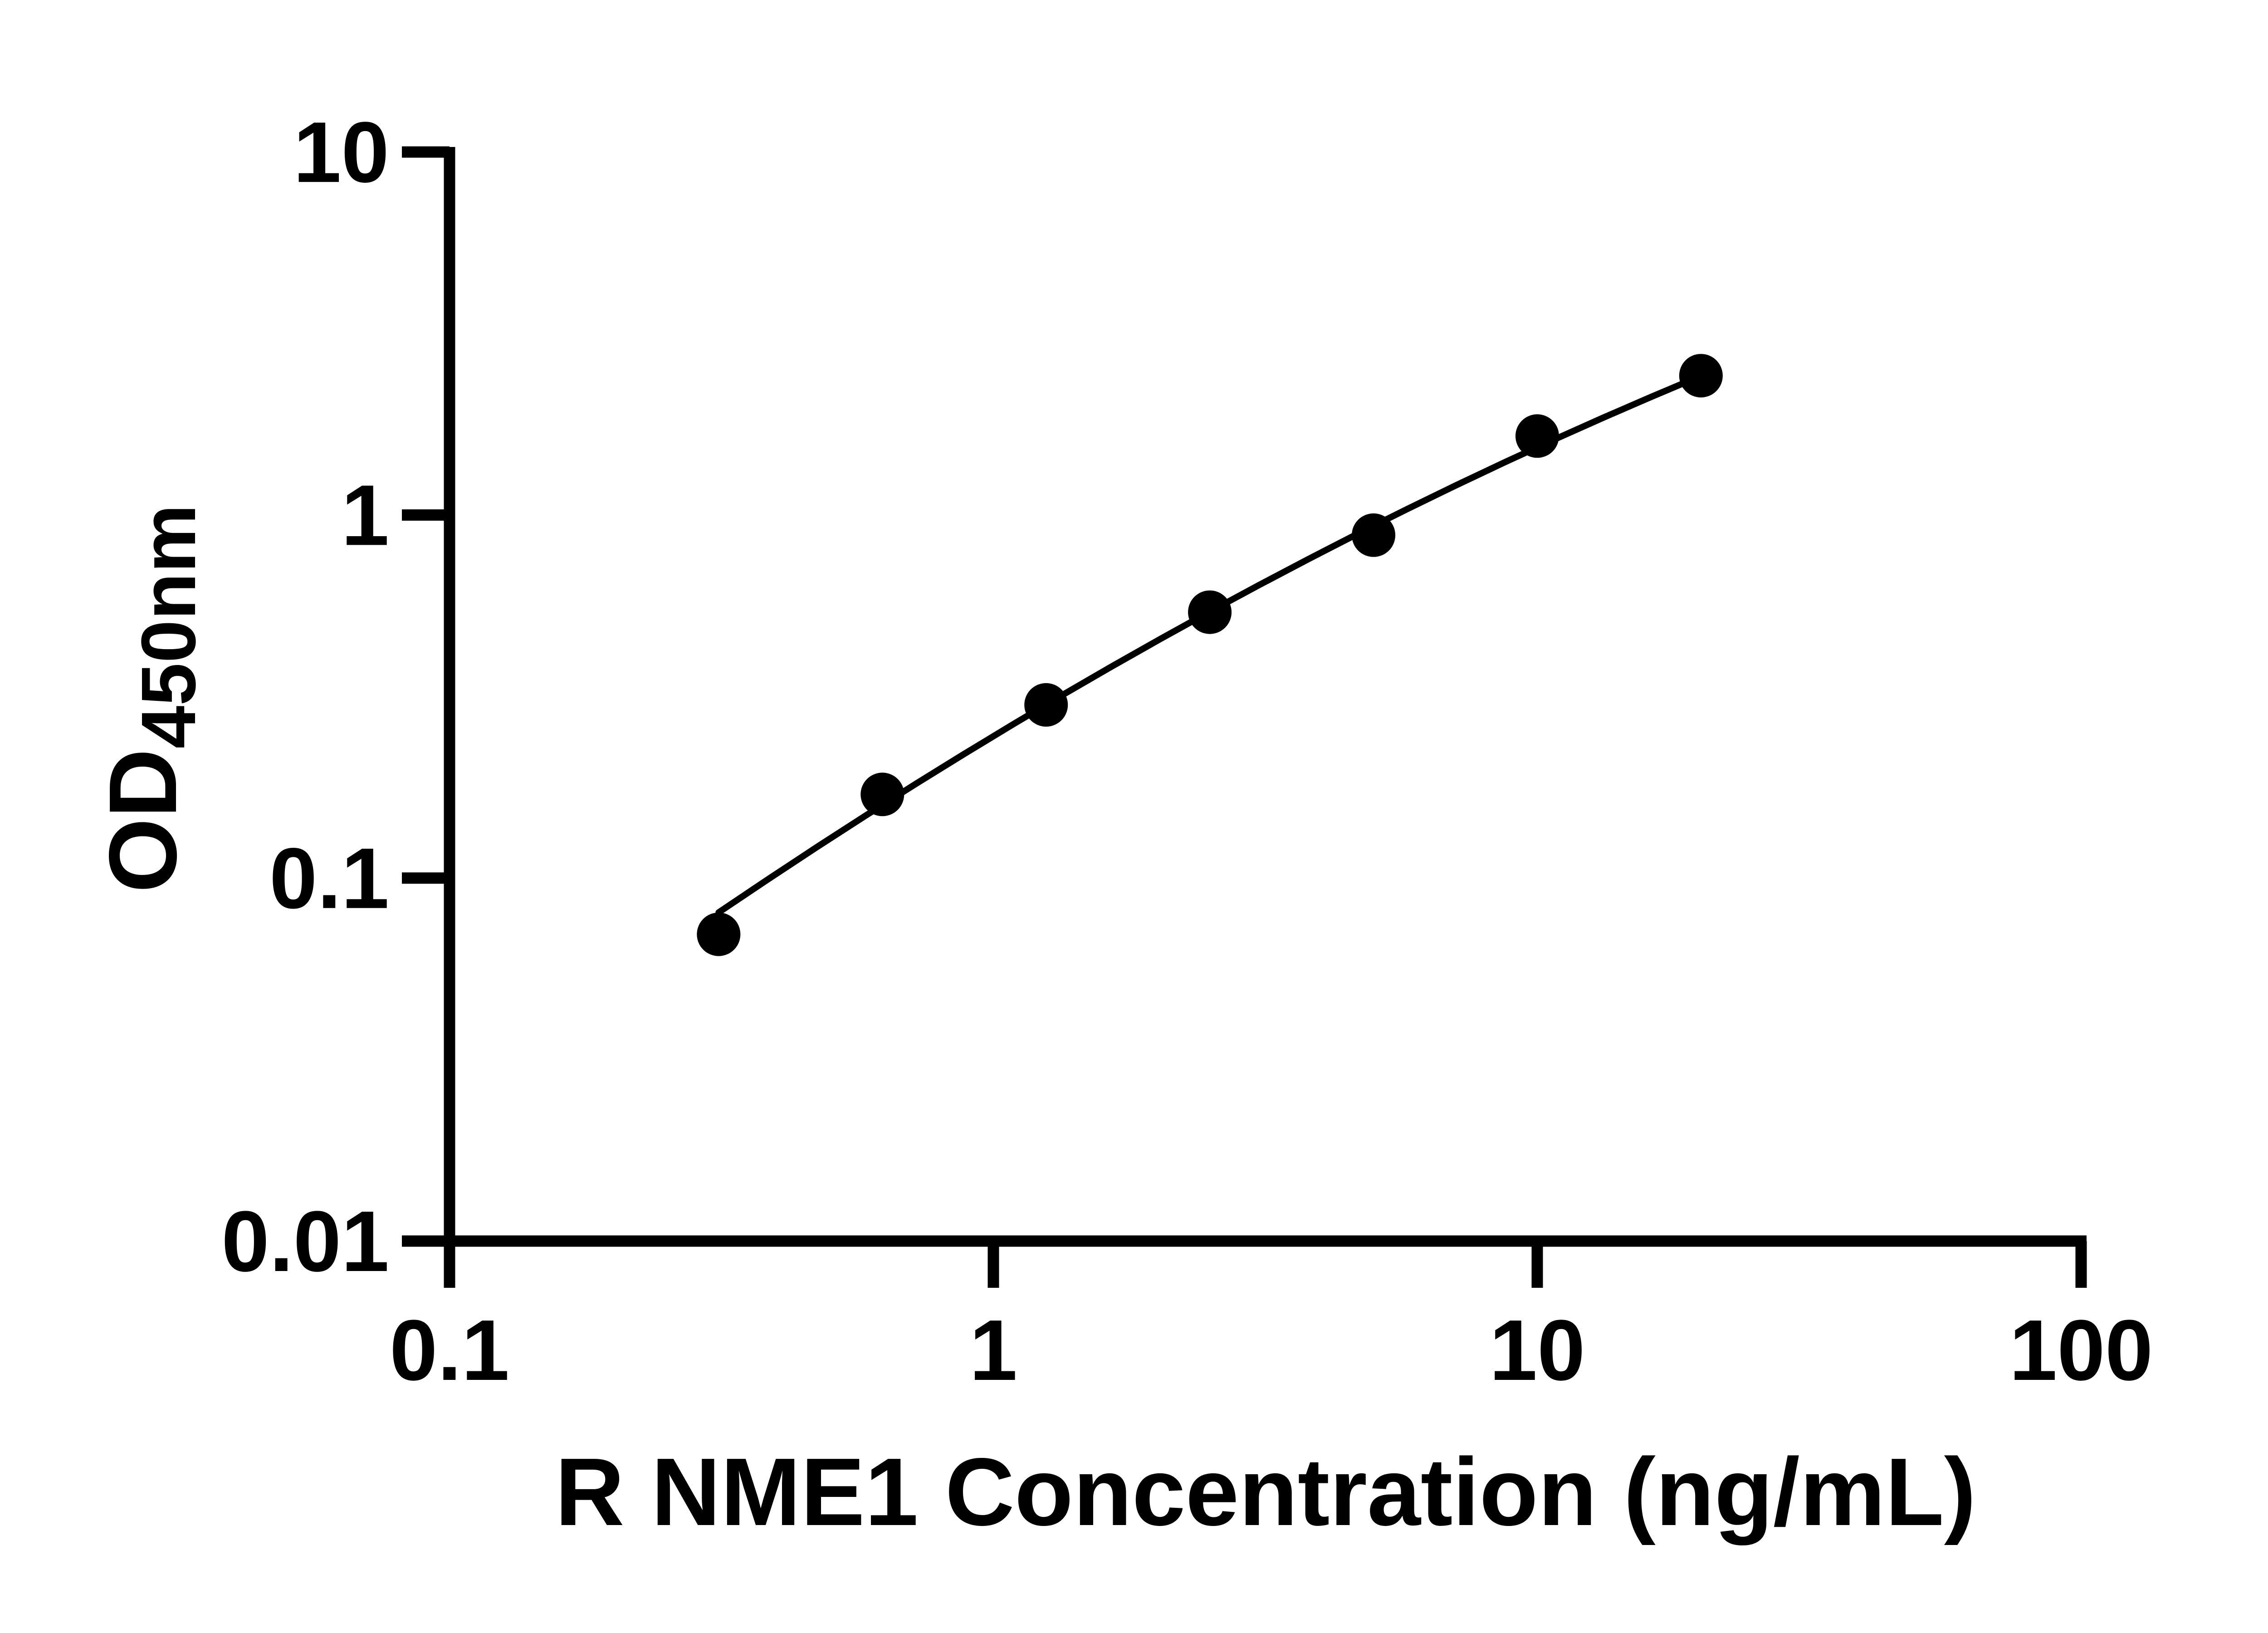 This screenshot has height=1633, width=2268. What do you see at coordinates (426, 696) in the screenshot?
I see `y-axis-ticks` at bounding box center [426, 696].